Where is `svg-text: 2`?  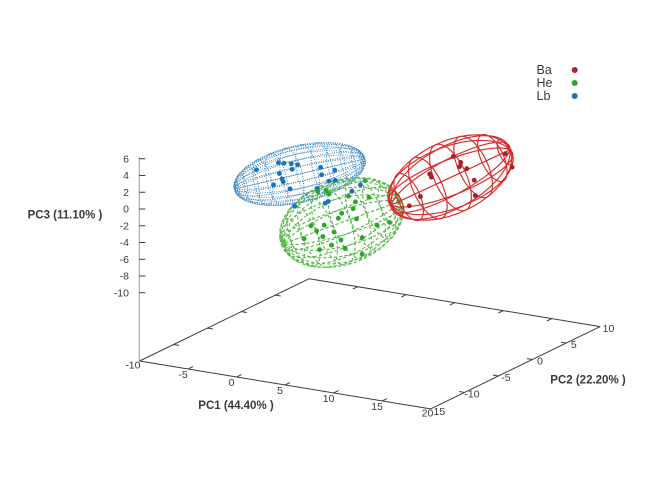 svg-text: 2 is located at coordinates (126, 193).